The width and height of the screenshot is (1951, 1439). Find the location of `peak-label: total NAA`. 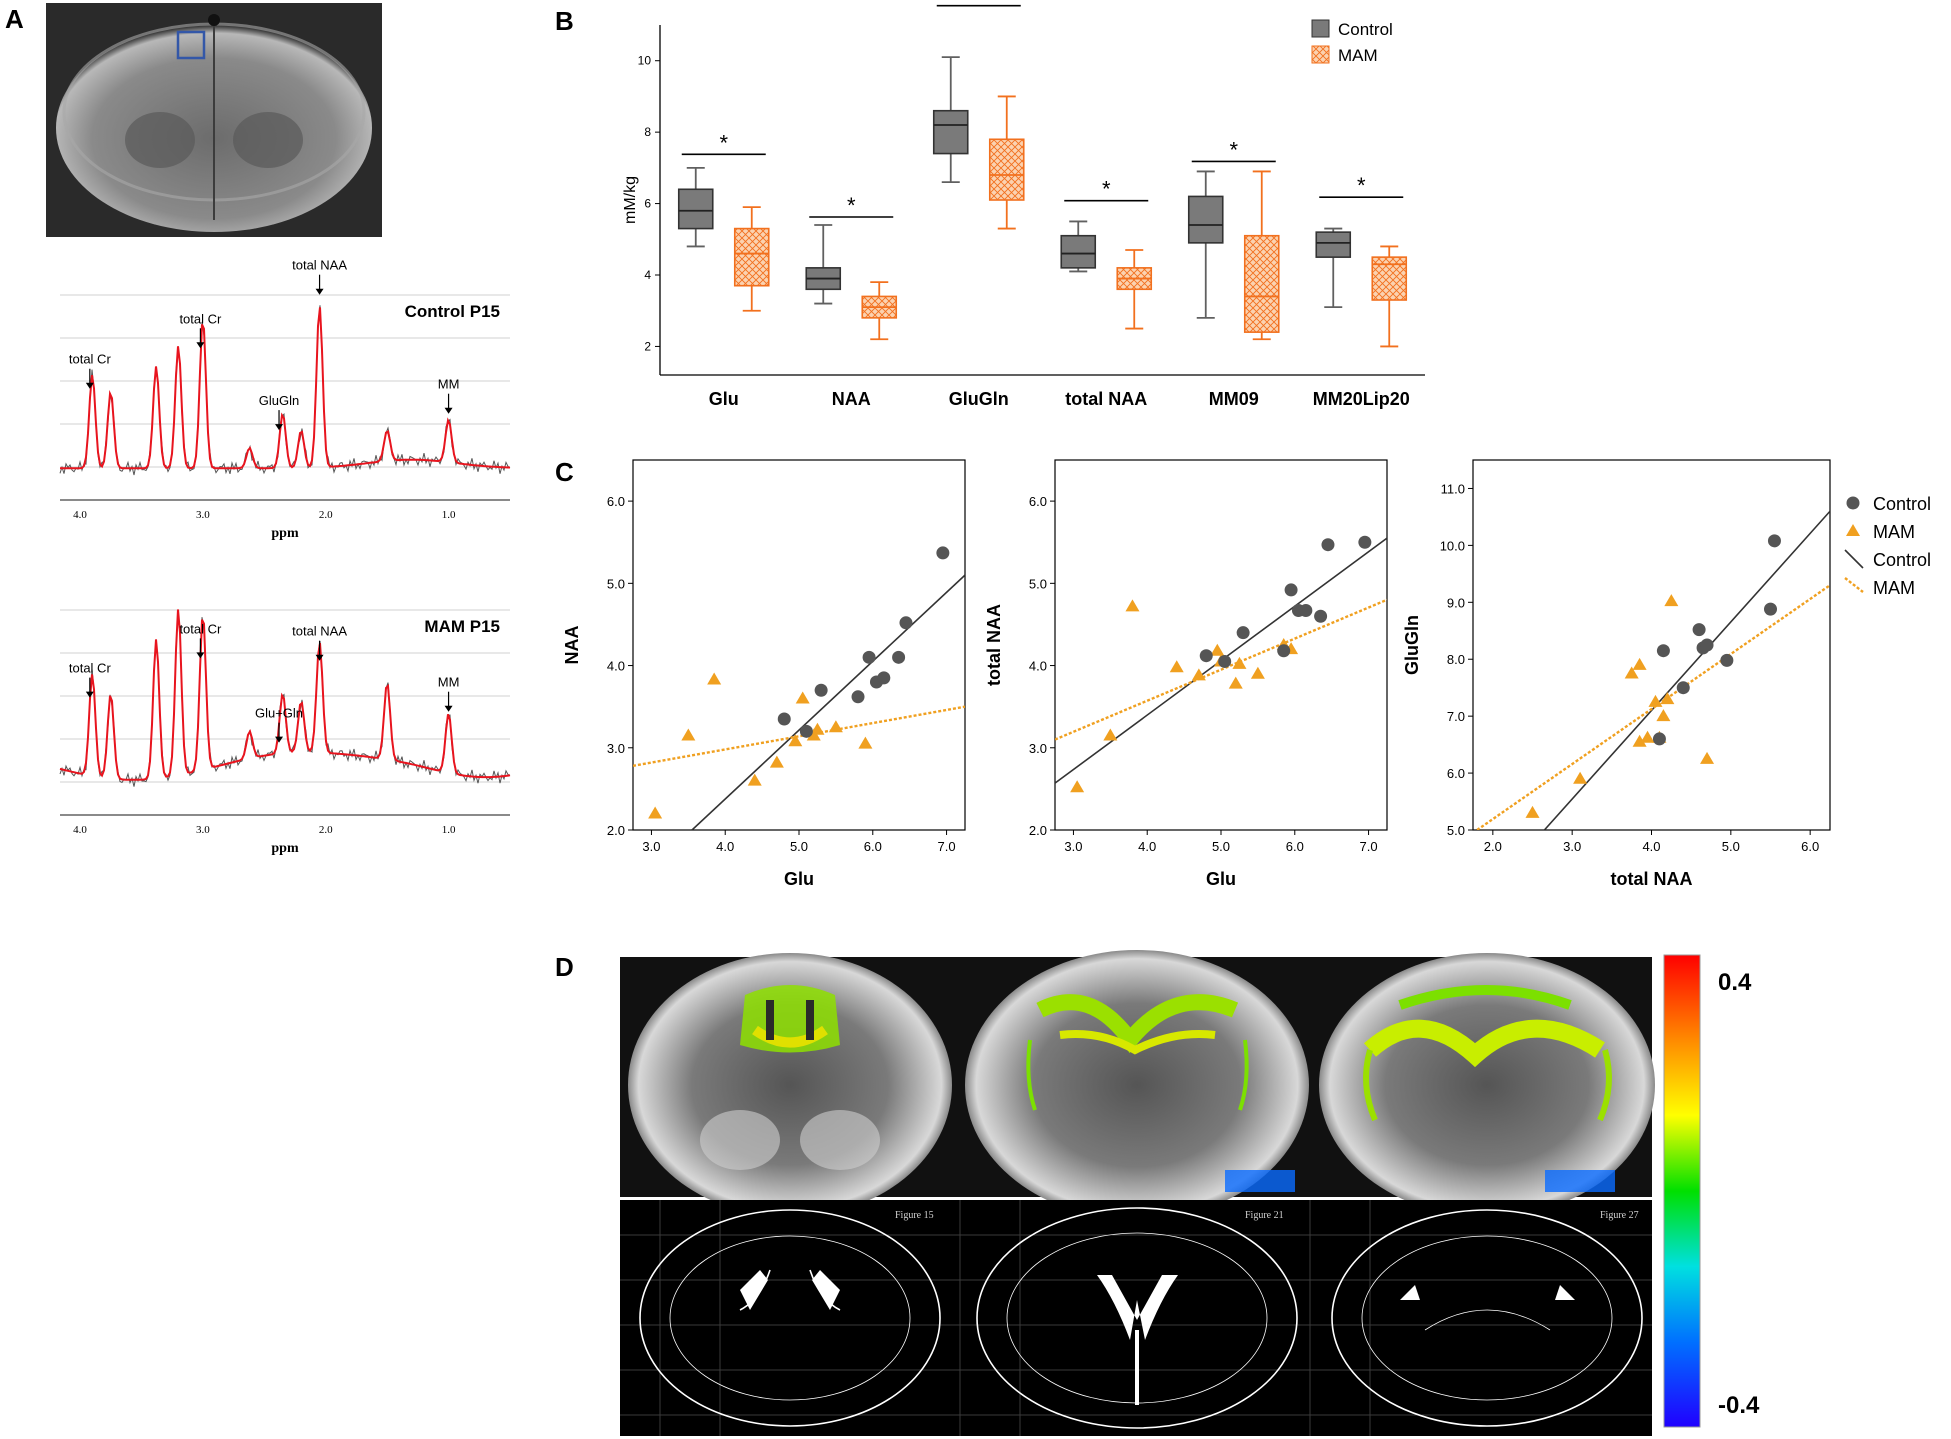

peak-label: total NAA is located at coordinates (319, 631).